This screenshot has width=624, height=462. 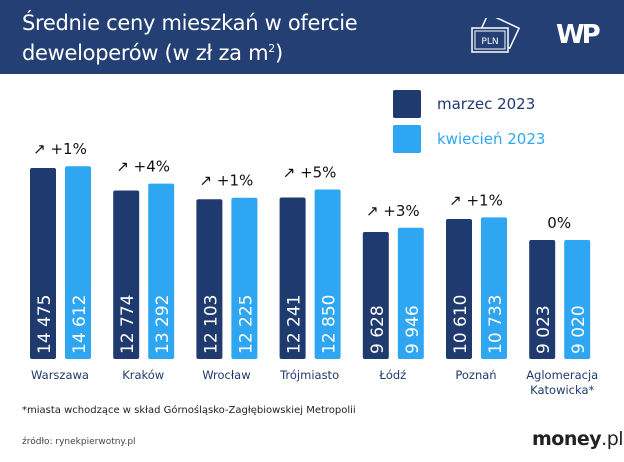 I want to click on title-end: ), so click(x=279, y=53).